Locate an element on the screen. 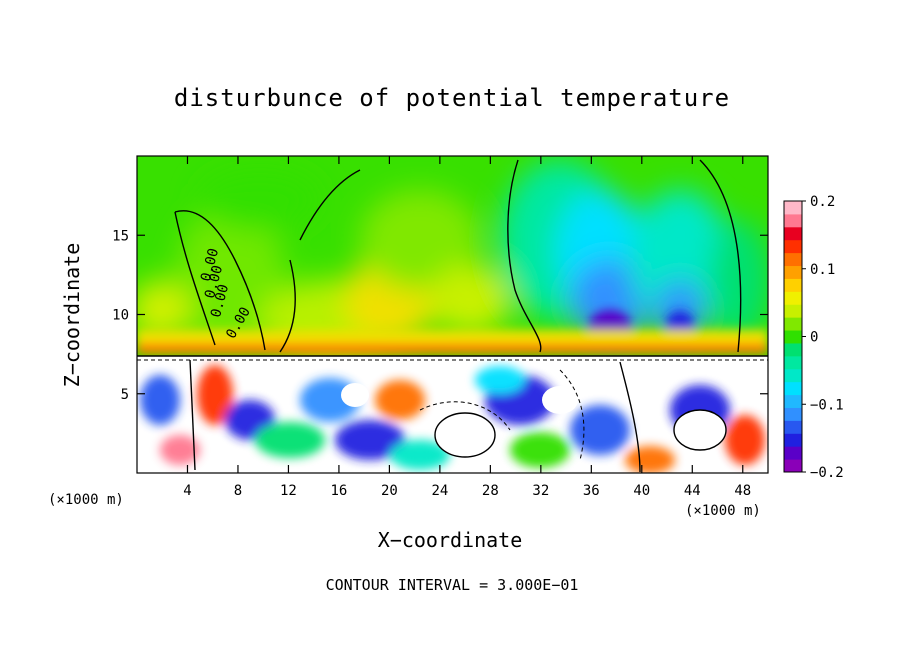  y-tick-label: 5 is located at coordinates (125, 395).